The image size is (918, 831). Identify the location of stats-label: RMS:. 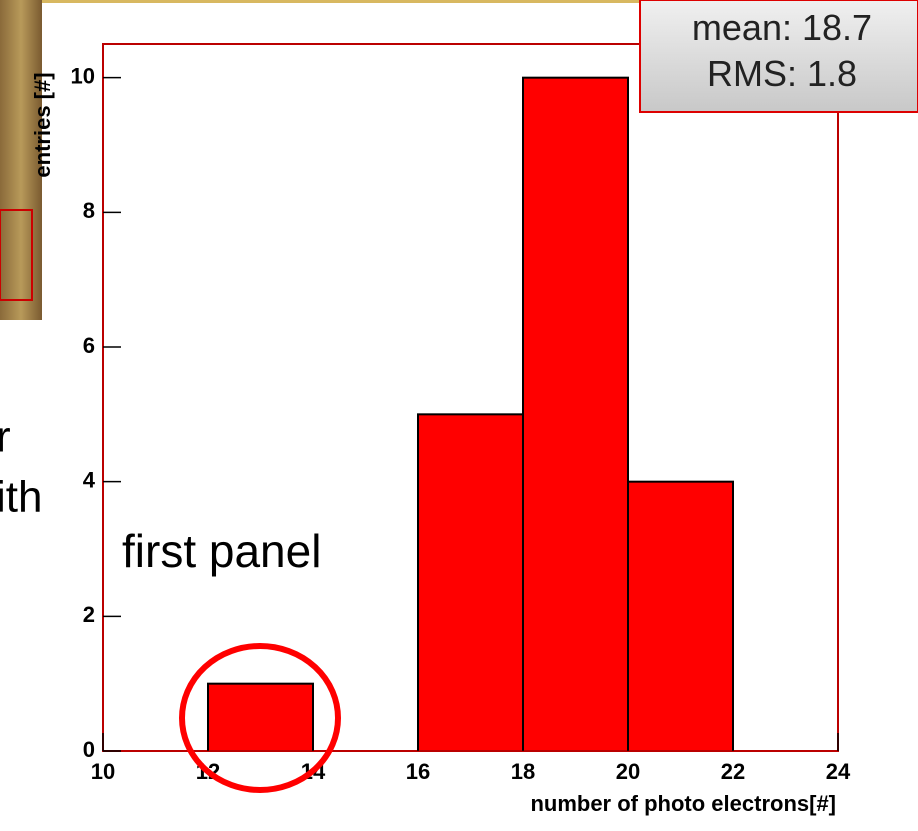
(752, 73).